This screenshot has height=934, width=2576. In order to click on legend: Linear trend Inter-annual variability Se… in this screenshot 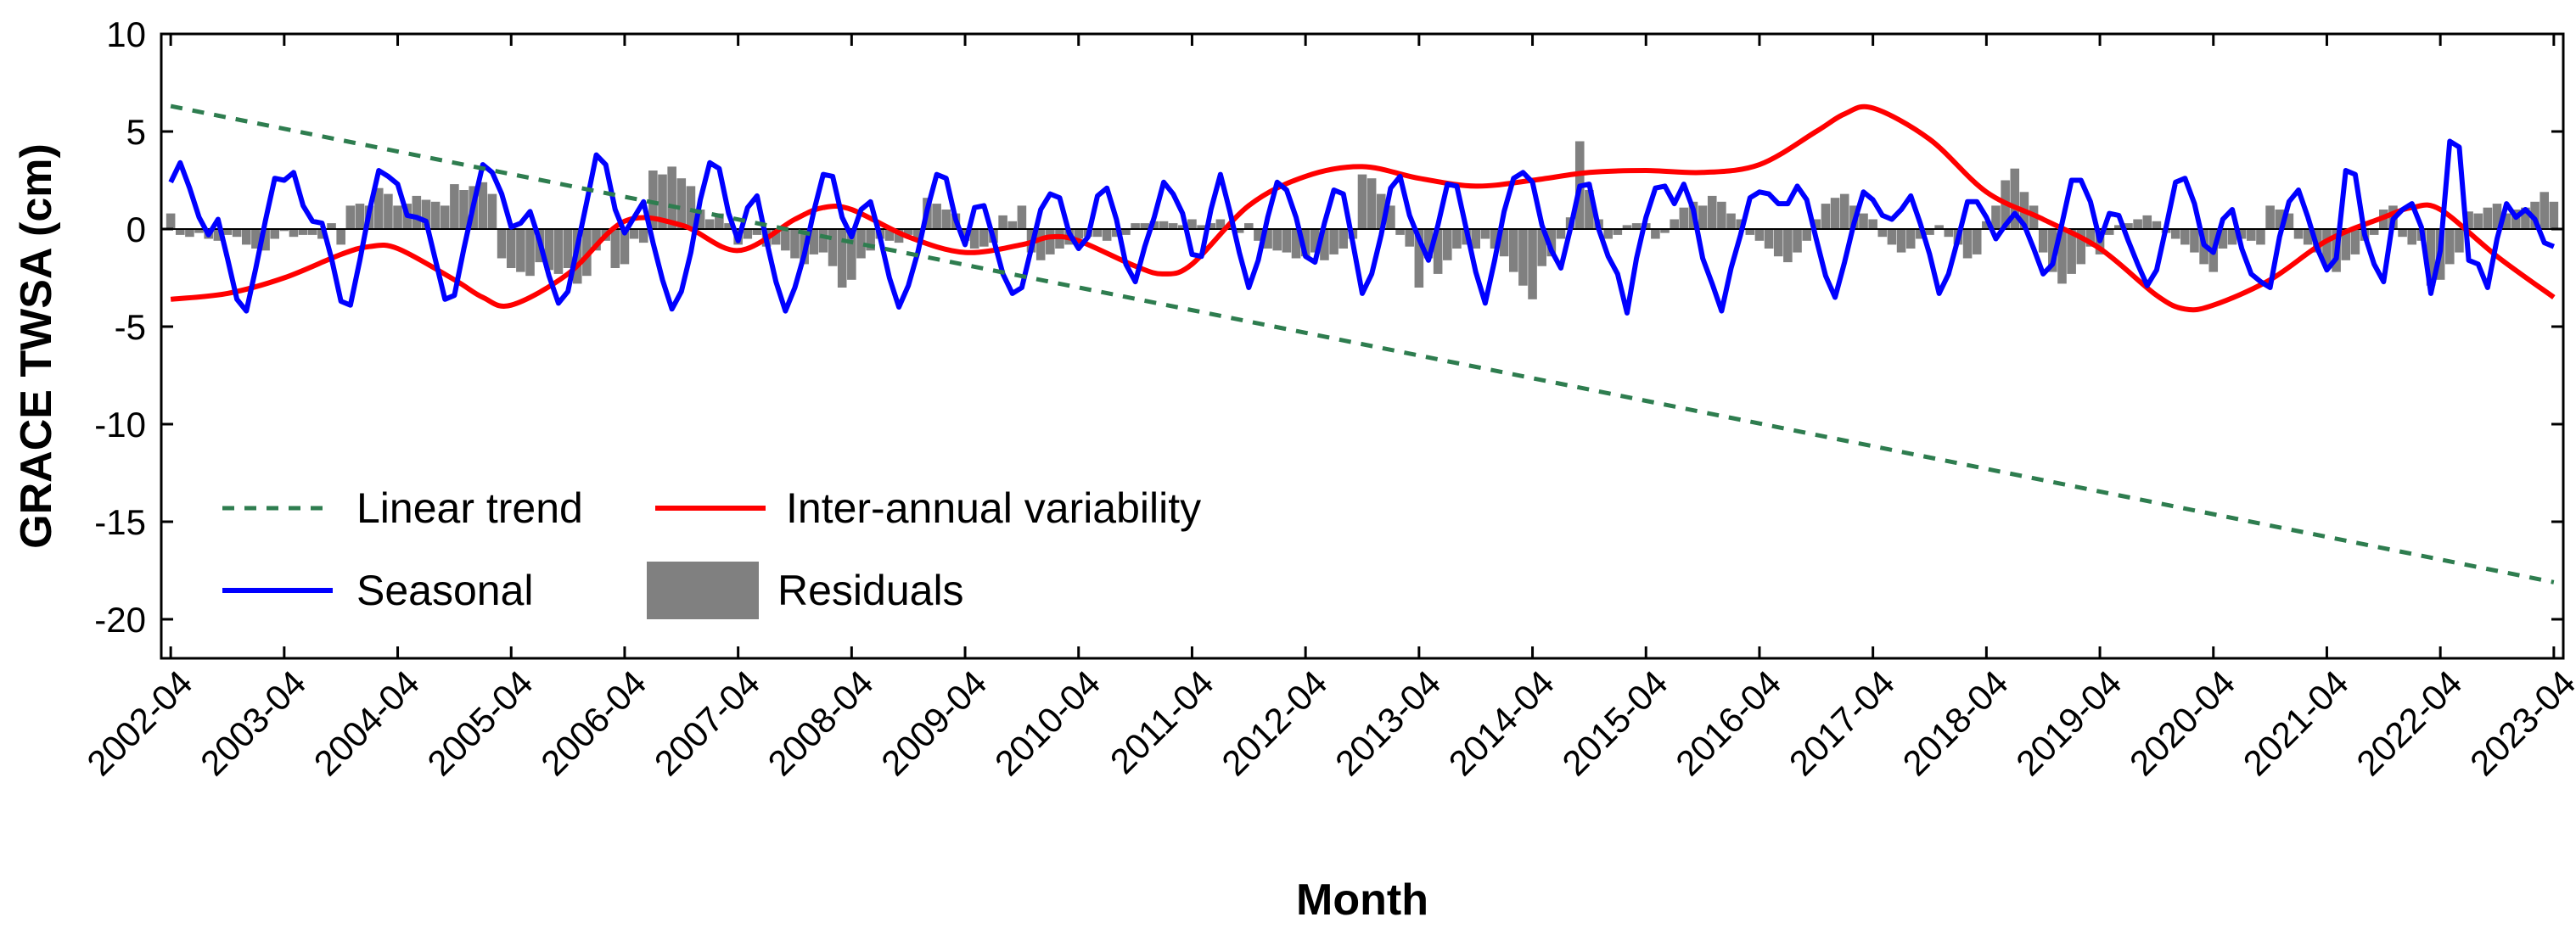, I will do `click(711, 551)`.